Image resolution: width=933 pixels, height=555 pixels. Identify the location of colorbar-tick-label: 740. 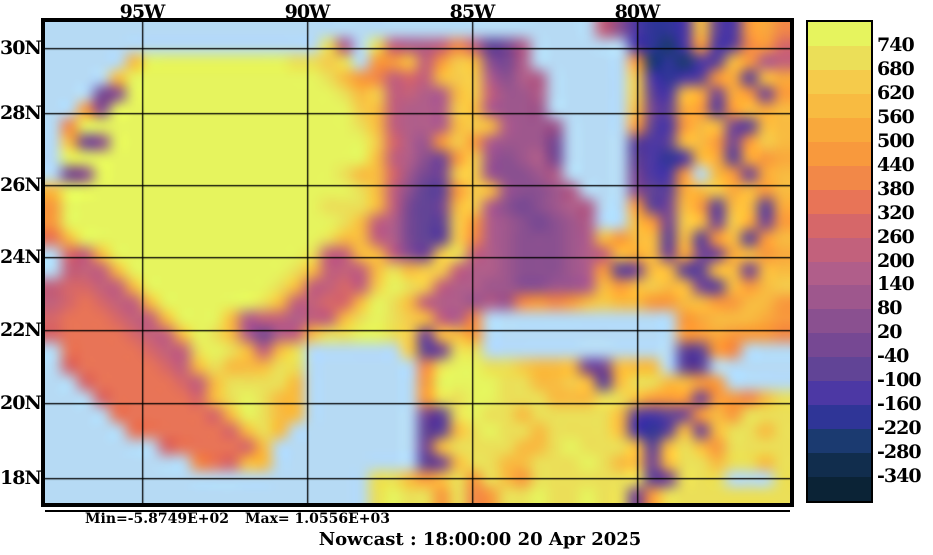
(896, 44).